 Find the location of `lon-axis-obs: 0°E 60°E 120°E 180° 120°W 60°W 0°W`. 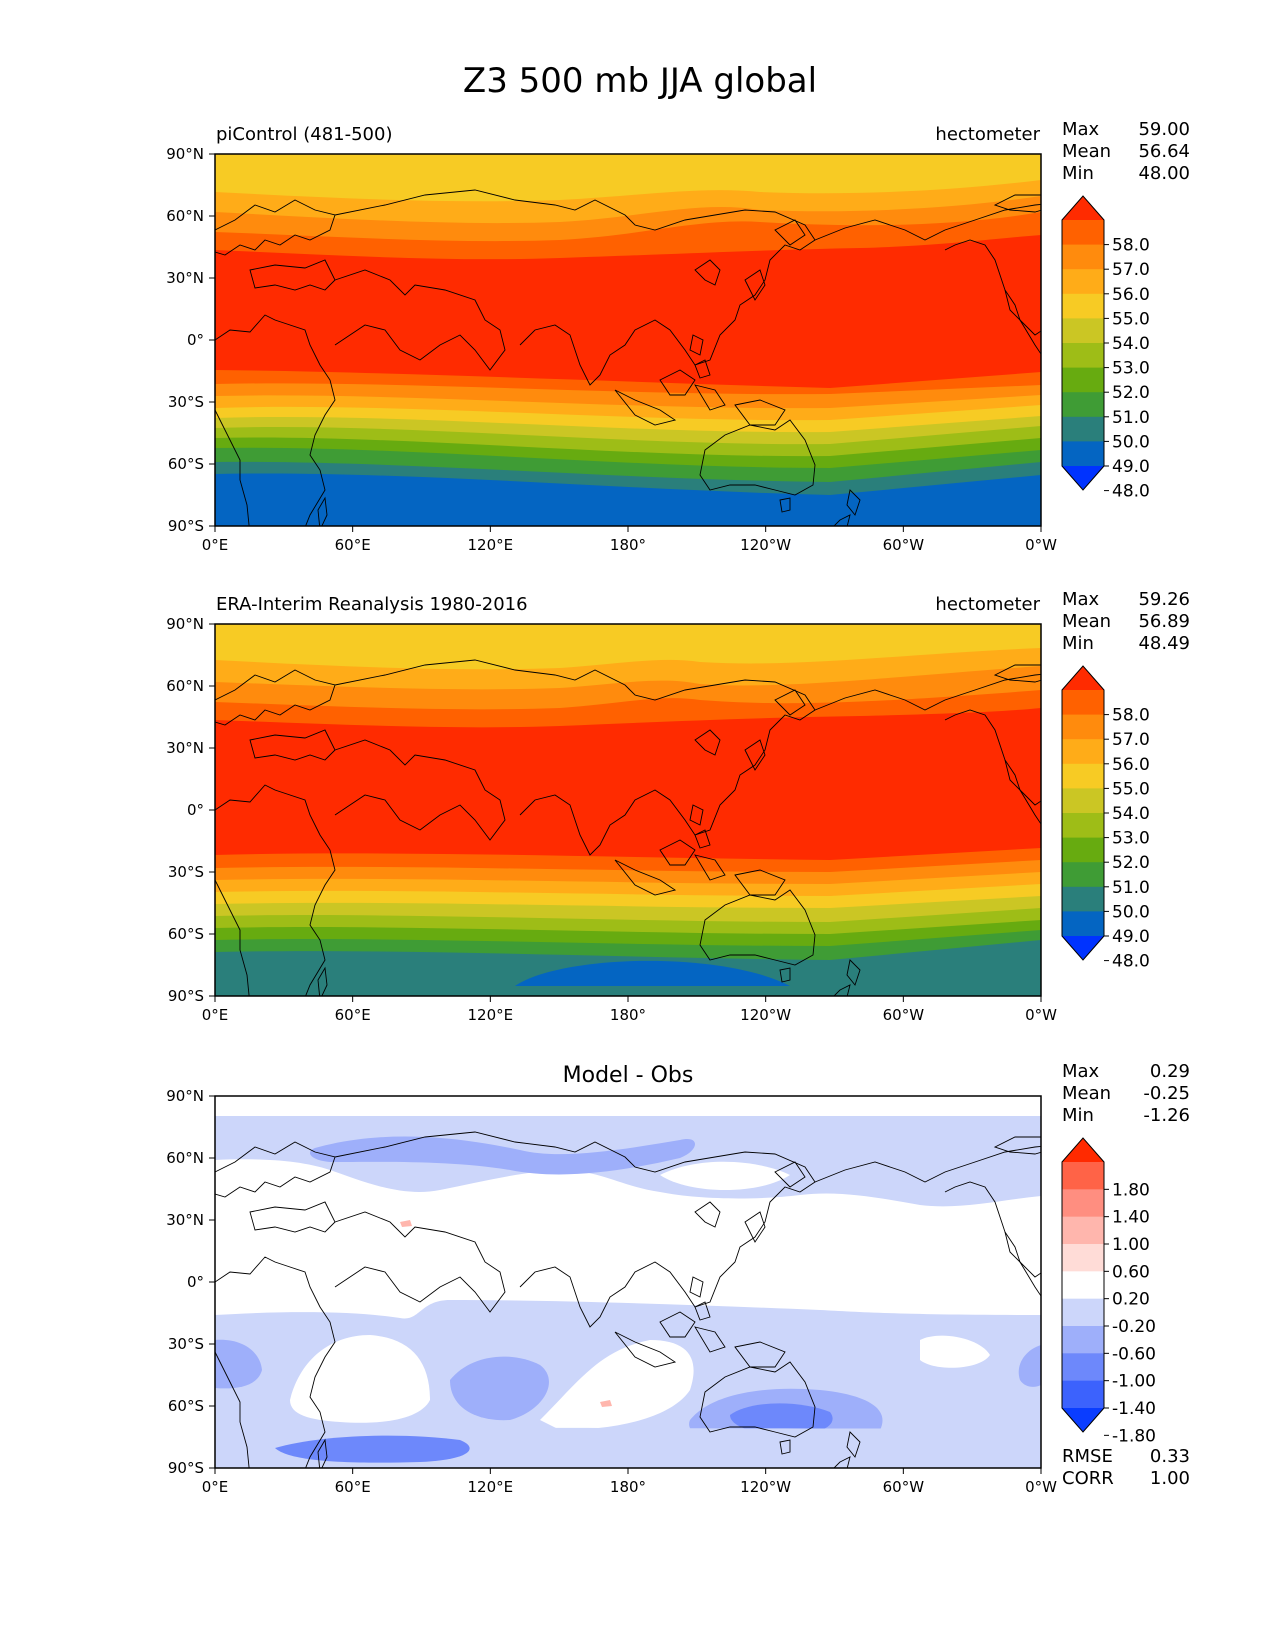

lon-axis-obs: 0°E 60°E 120°E 180° 120°W 60°W 0°W is located at coordinates (629, 1010).